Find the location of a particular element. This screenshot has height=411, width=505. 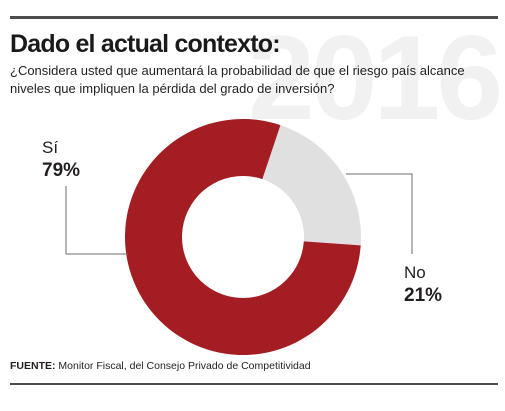

slice-label-si: Sí 79% is located at coordinates (61, 160).